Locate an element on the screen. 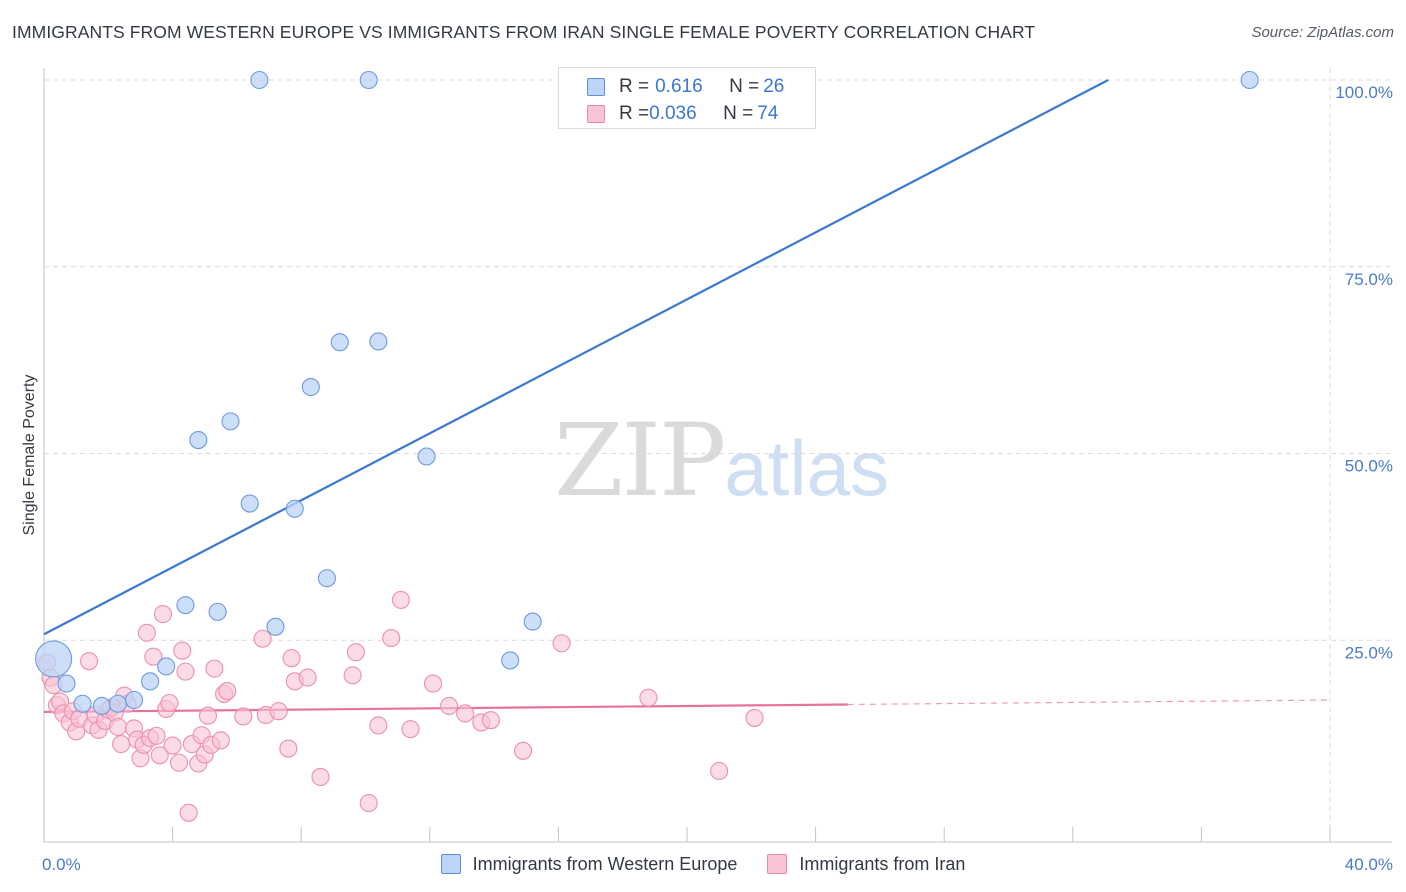  y-tick-label: 100.0% is located at coordinates (1364, 92).